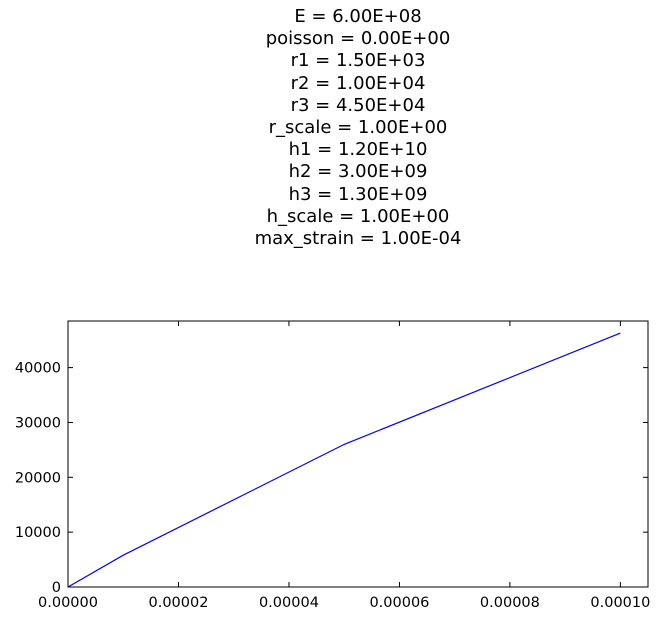 The width and height of the screenshot is (663, 618). Describe the element at coordinates (38, 533) in the screenshot. I see `y-tick-label: 10000` at that location.